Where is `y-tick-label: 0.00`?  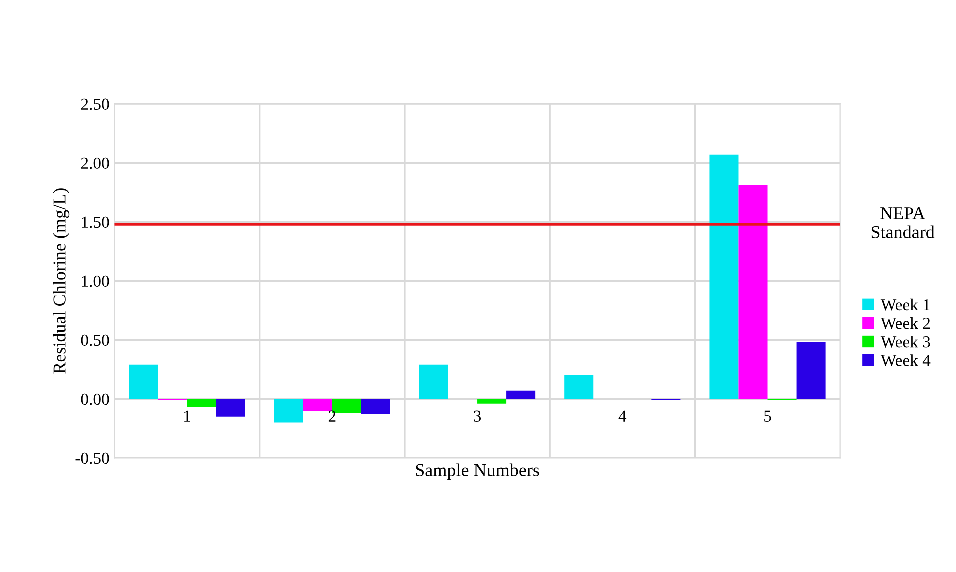
y-tick-label: 0.00 is located at coordinates (95, 400).